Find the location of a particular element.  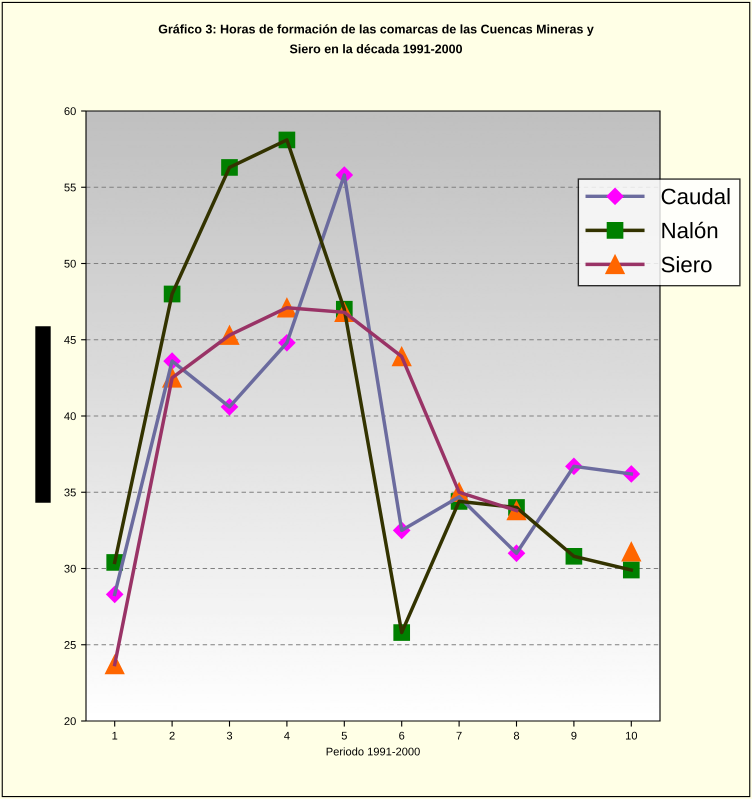

legend-label: Nalón is located at coordinates (690, 230).